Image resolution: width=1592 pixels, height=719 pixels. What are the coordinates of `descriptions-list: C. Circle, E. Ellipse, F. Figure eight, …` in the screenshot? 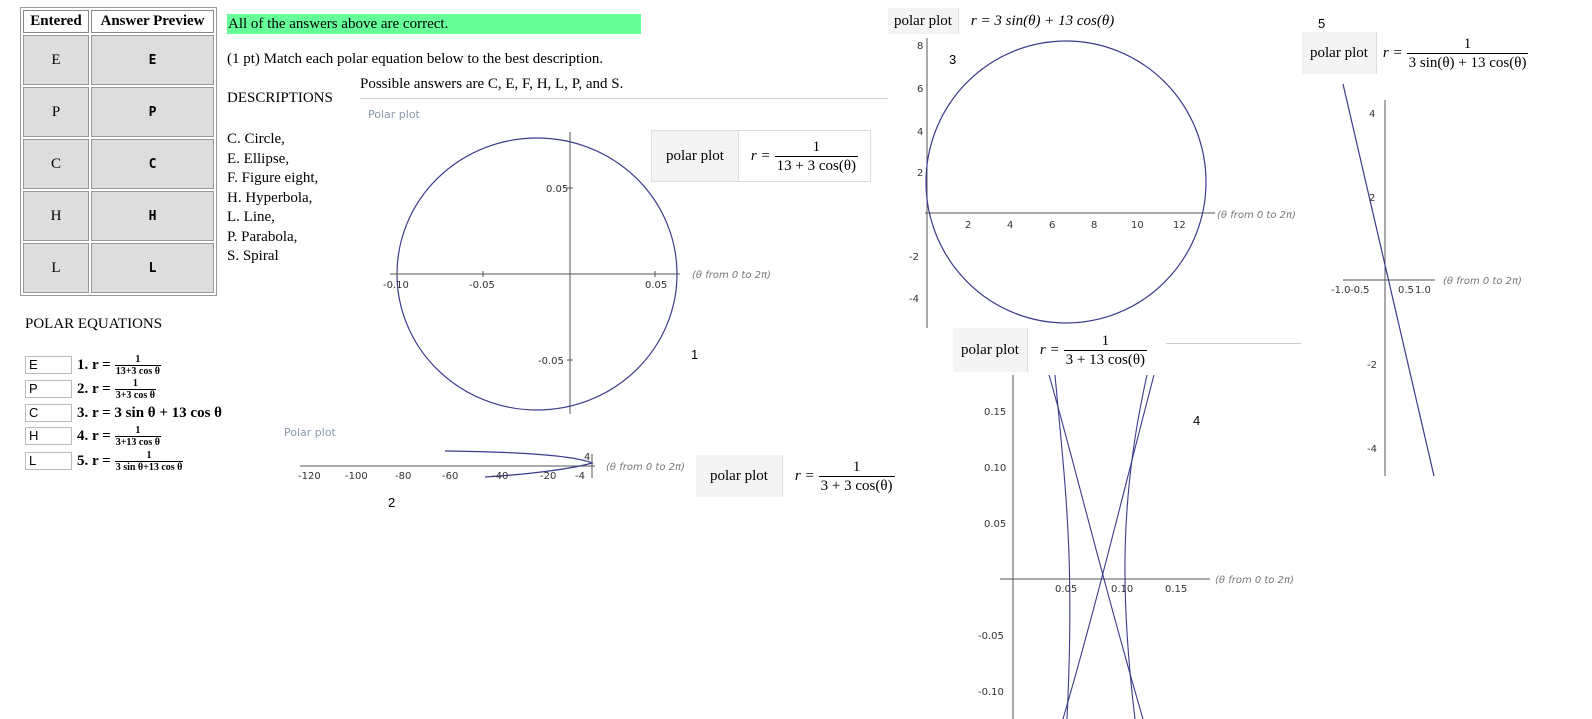 It's located at (272, 198).